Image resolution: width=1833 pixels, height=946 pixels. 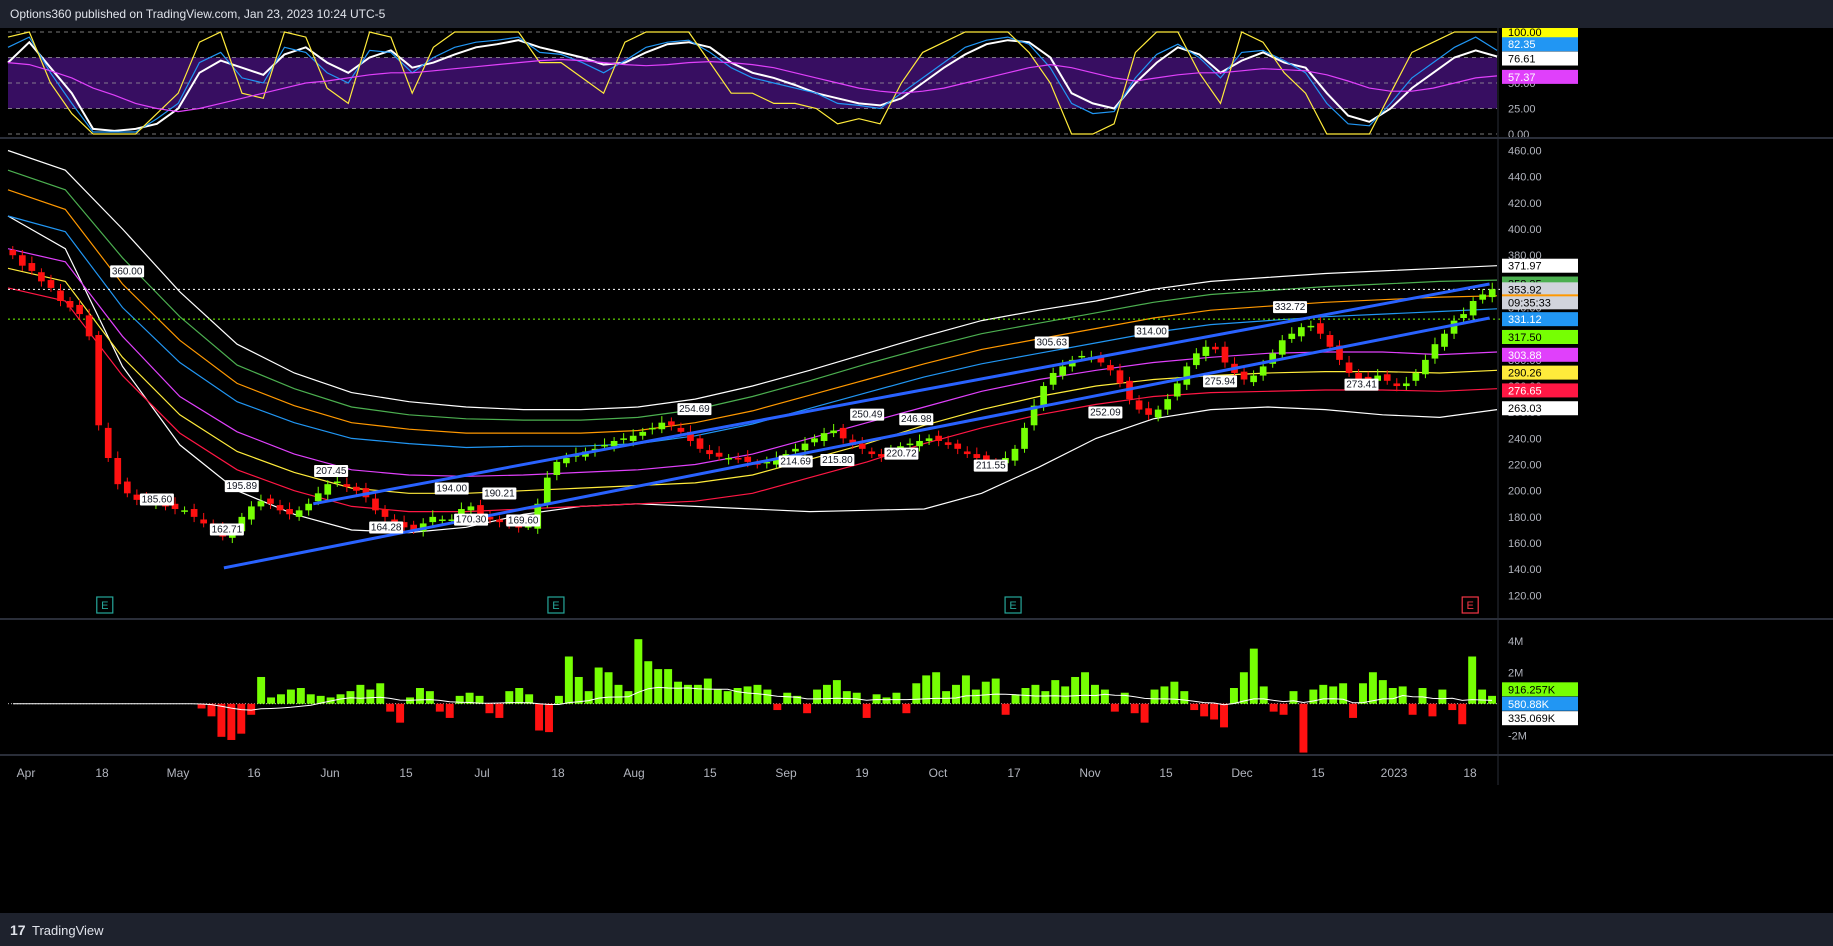 What do you see at coordinates (1394, 773) in the screenshot?
I see `time-tick-label: 2023` at bounding box center [1394, 773].